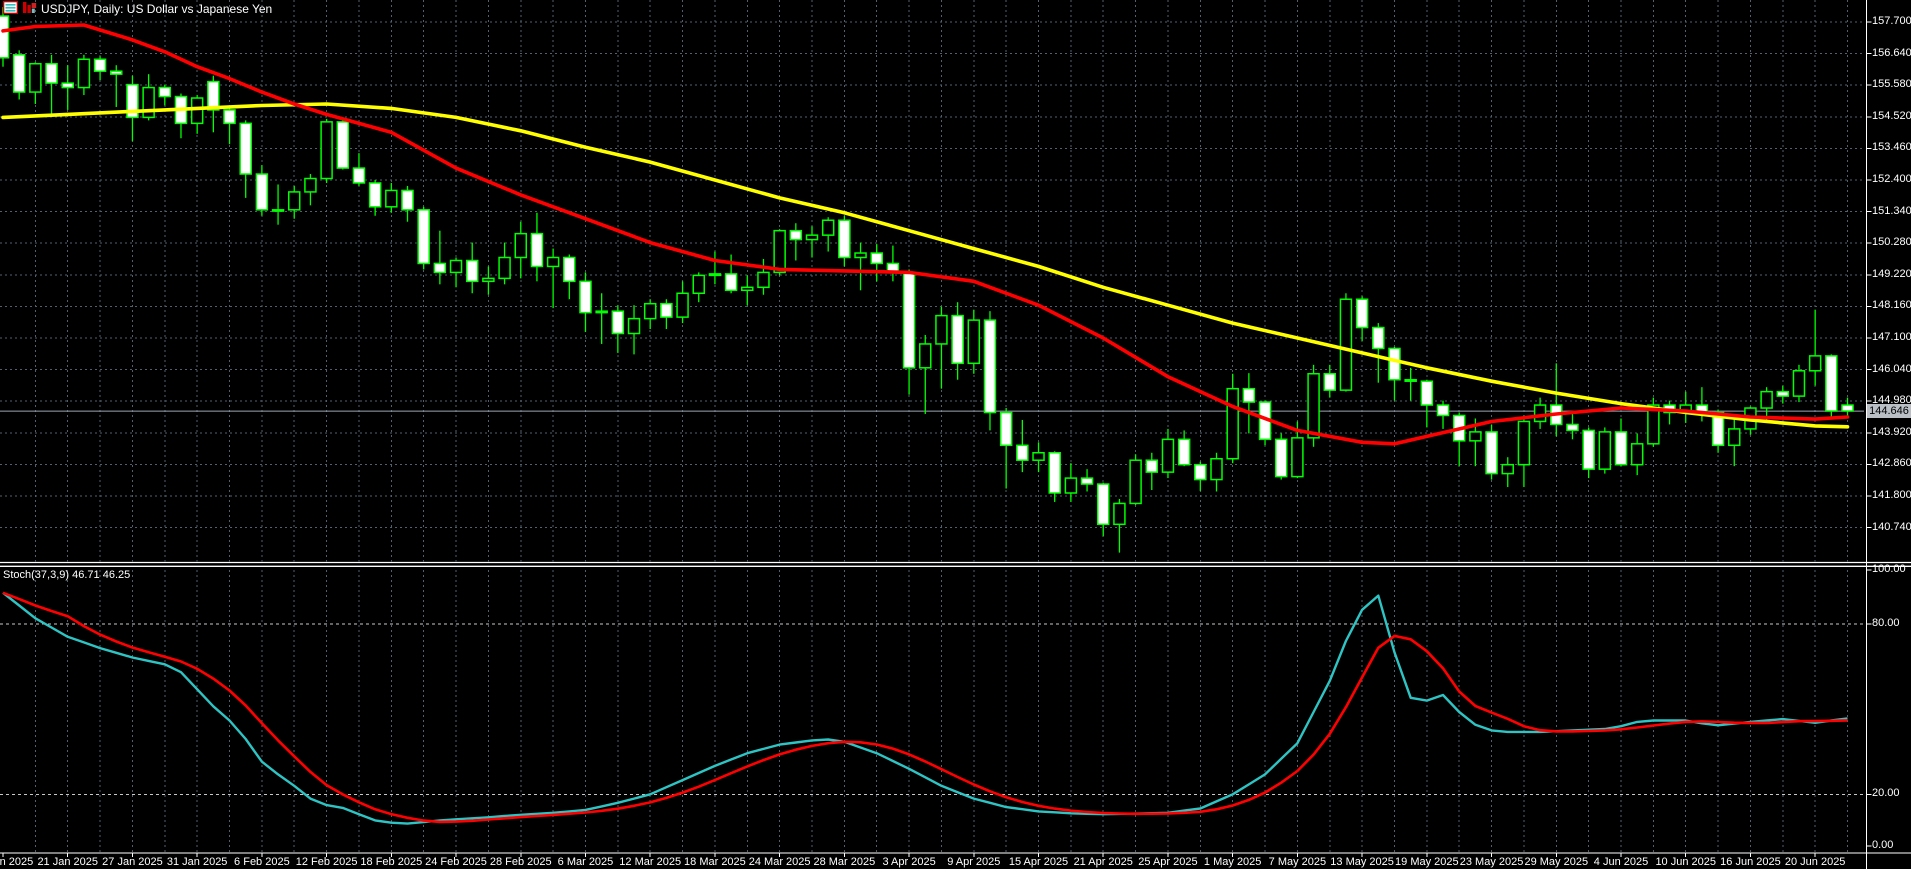 The width and height of the screenshot is (1911, 869). I want to click on stoch-k-value: 46.71, so click(86, 575).